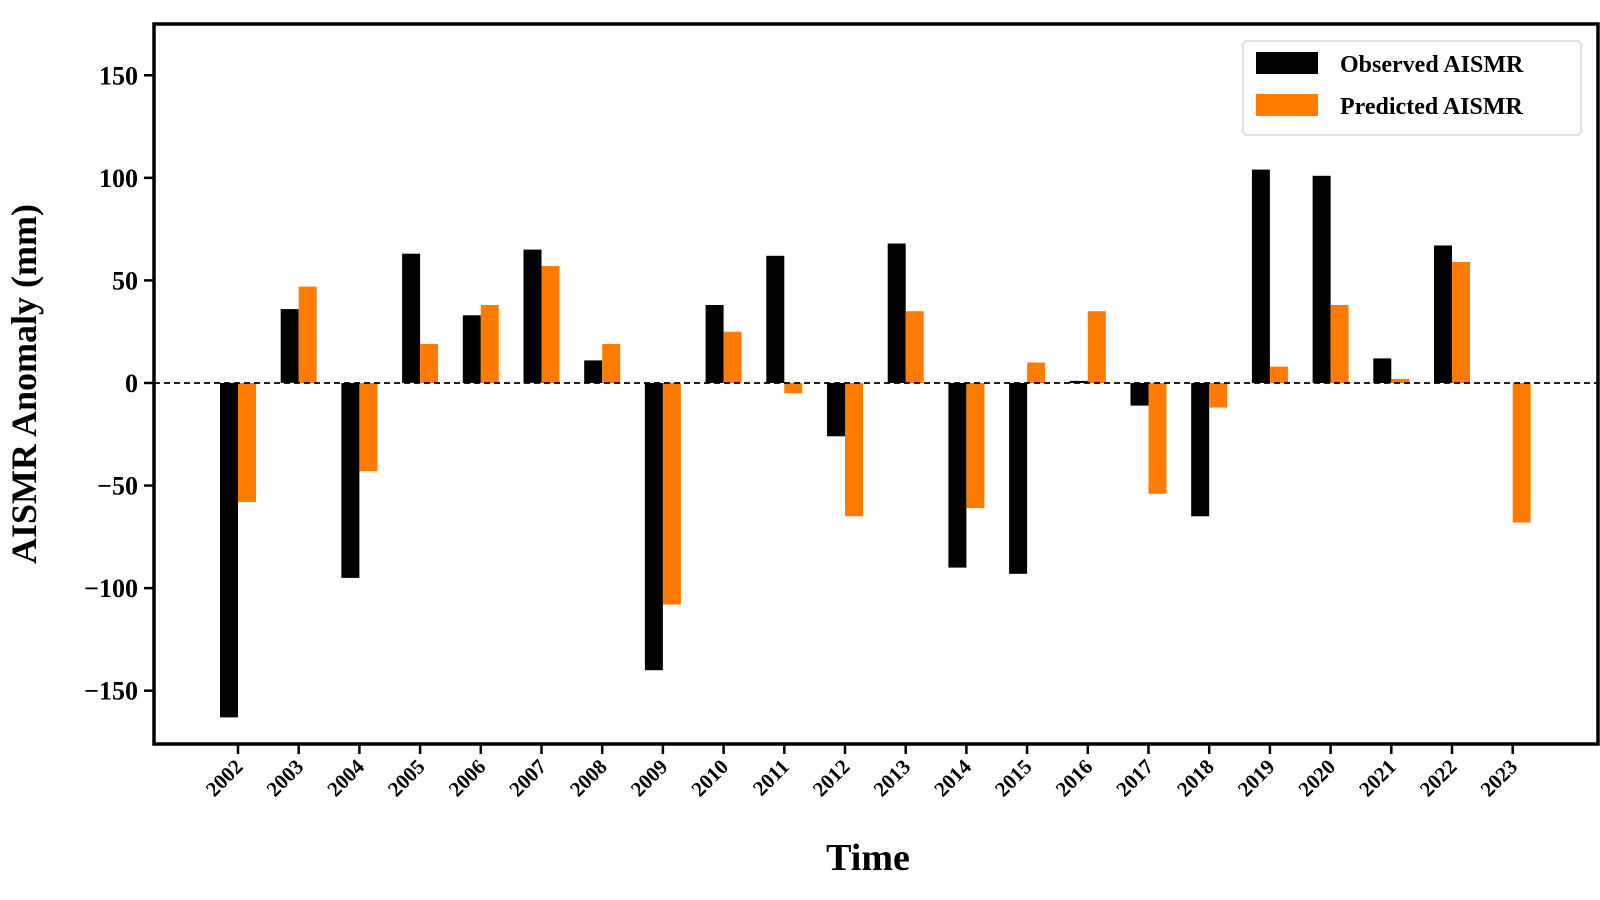  What do you see at coordinates (1256, 778) in the screenshot?
I see `x-tick-label: 2019` at bounding box center [1256, 778].